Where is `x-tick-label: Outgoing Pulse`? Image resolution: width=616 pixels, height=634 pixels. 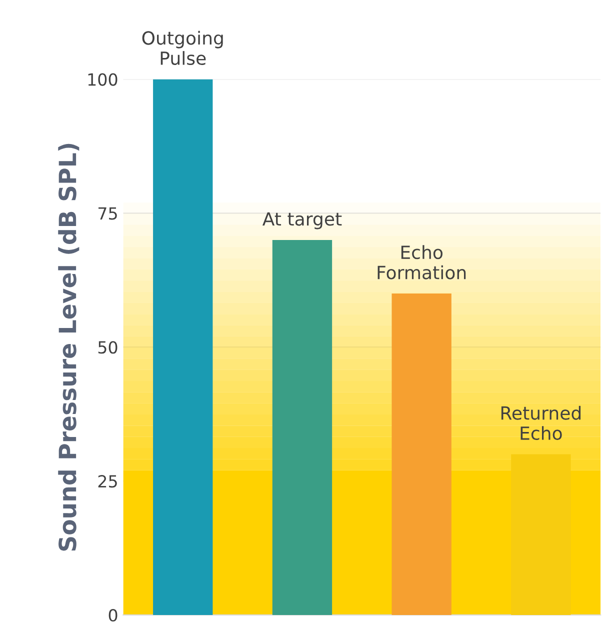
x-tick-label: Outgoing Pulse is located at coordinates (182, 48).